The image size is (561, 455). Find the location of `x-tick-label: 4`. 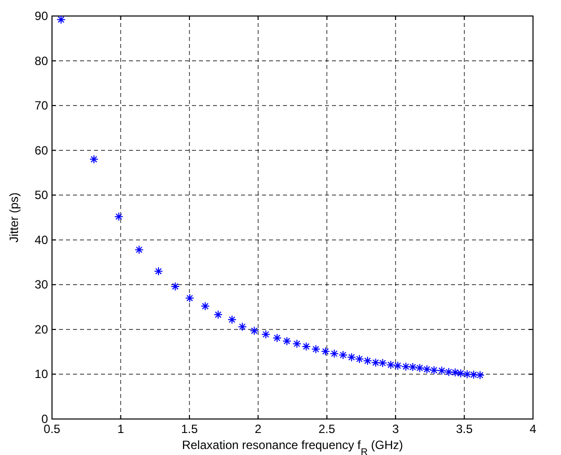

x-tick-label: 4 is located at coordinates (533, 429).